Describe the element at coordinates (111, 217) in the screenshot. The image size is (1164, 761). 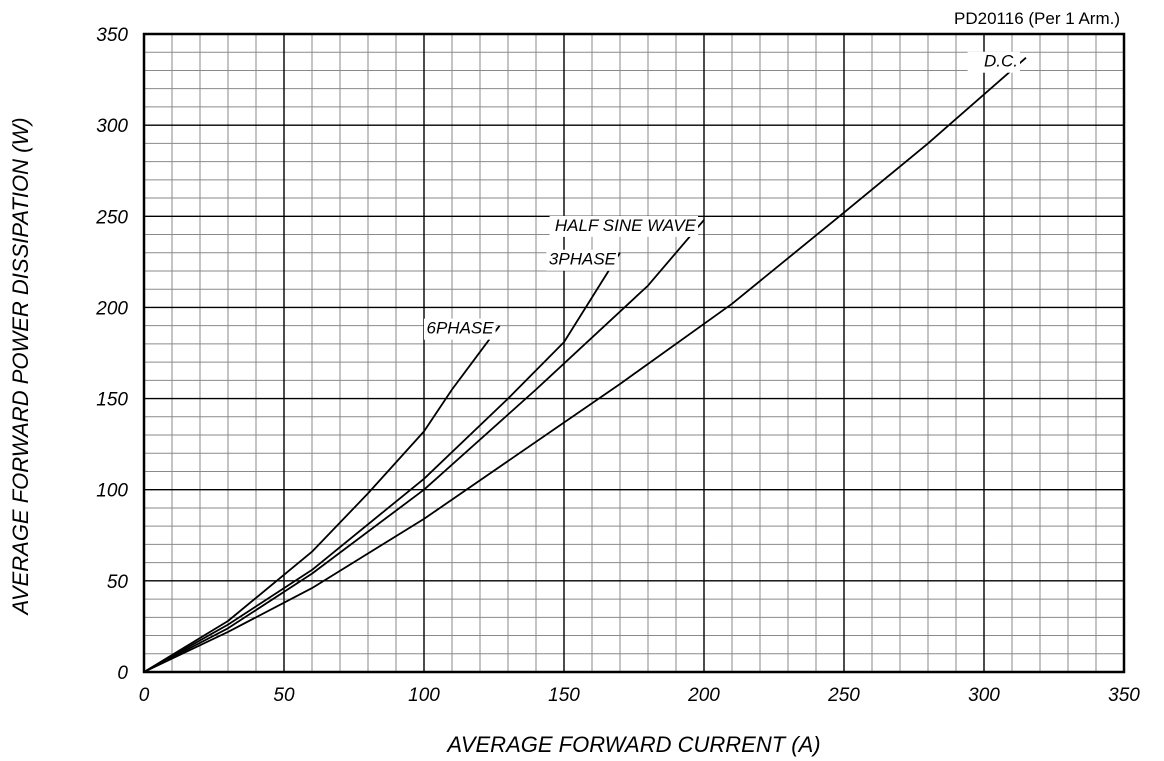
I see `y-tick-label: 250` at that location.